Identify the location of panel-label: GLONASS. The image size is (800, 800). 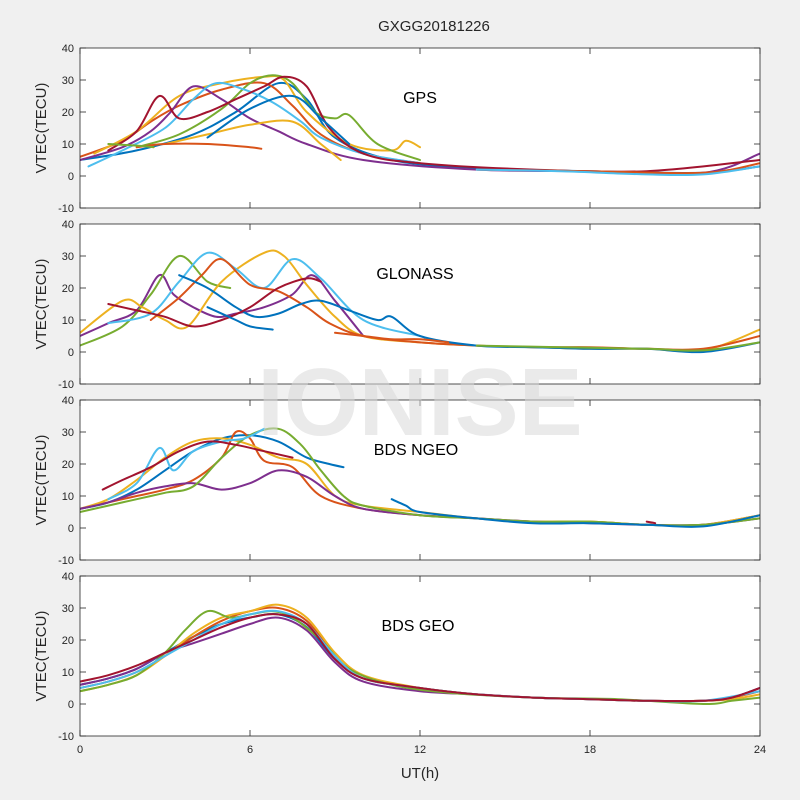
(414, 274).